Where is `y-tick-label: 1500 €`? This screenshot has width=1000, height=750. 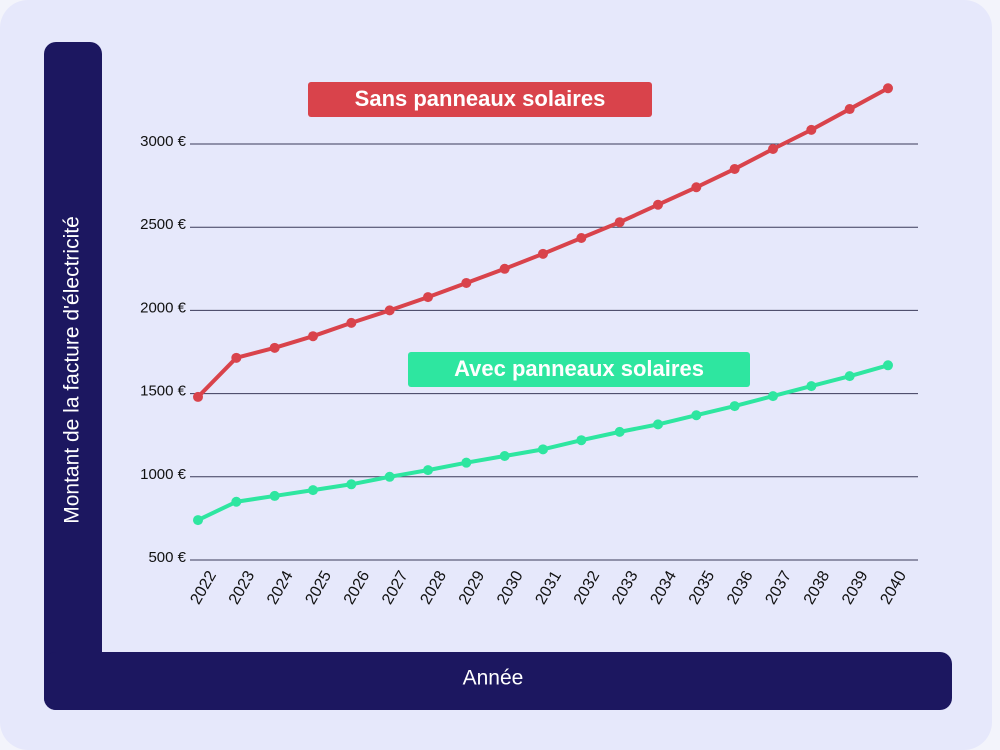
y-tick-label: 1500 € is located at coordinates (163, 391).